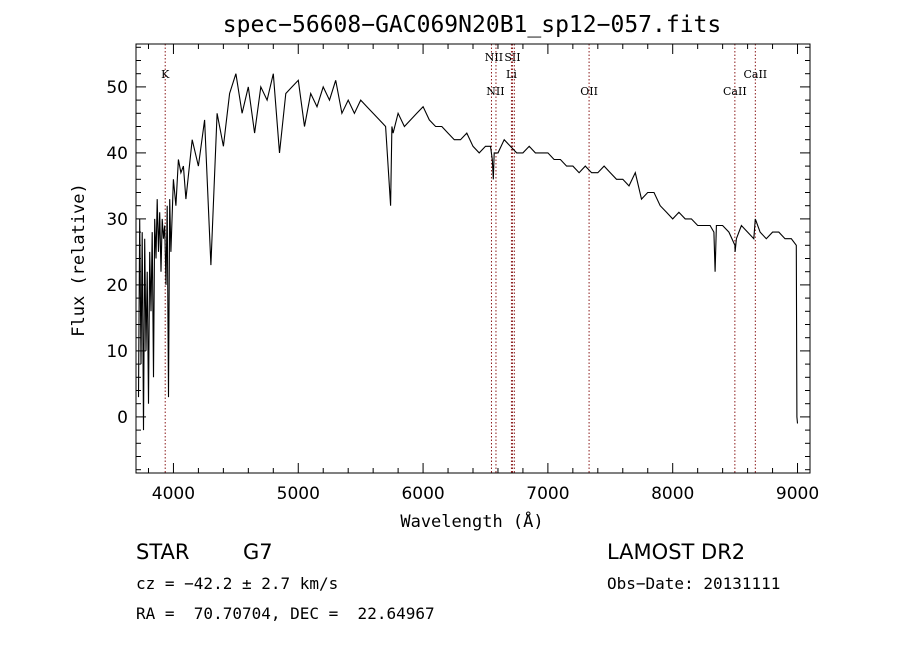  I want to click on object-subclass: G7, so click(258, 552).